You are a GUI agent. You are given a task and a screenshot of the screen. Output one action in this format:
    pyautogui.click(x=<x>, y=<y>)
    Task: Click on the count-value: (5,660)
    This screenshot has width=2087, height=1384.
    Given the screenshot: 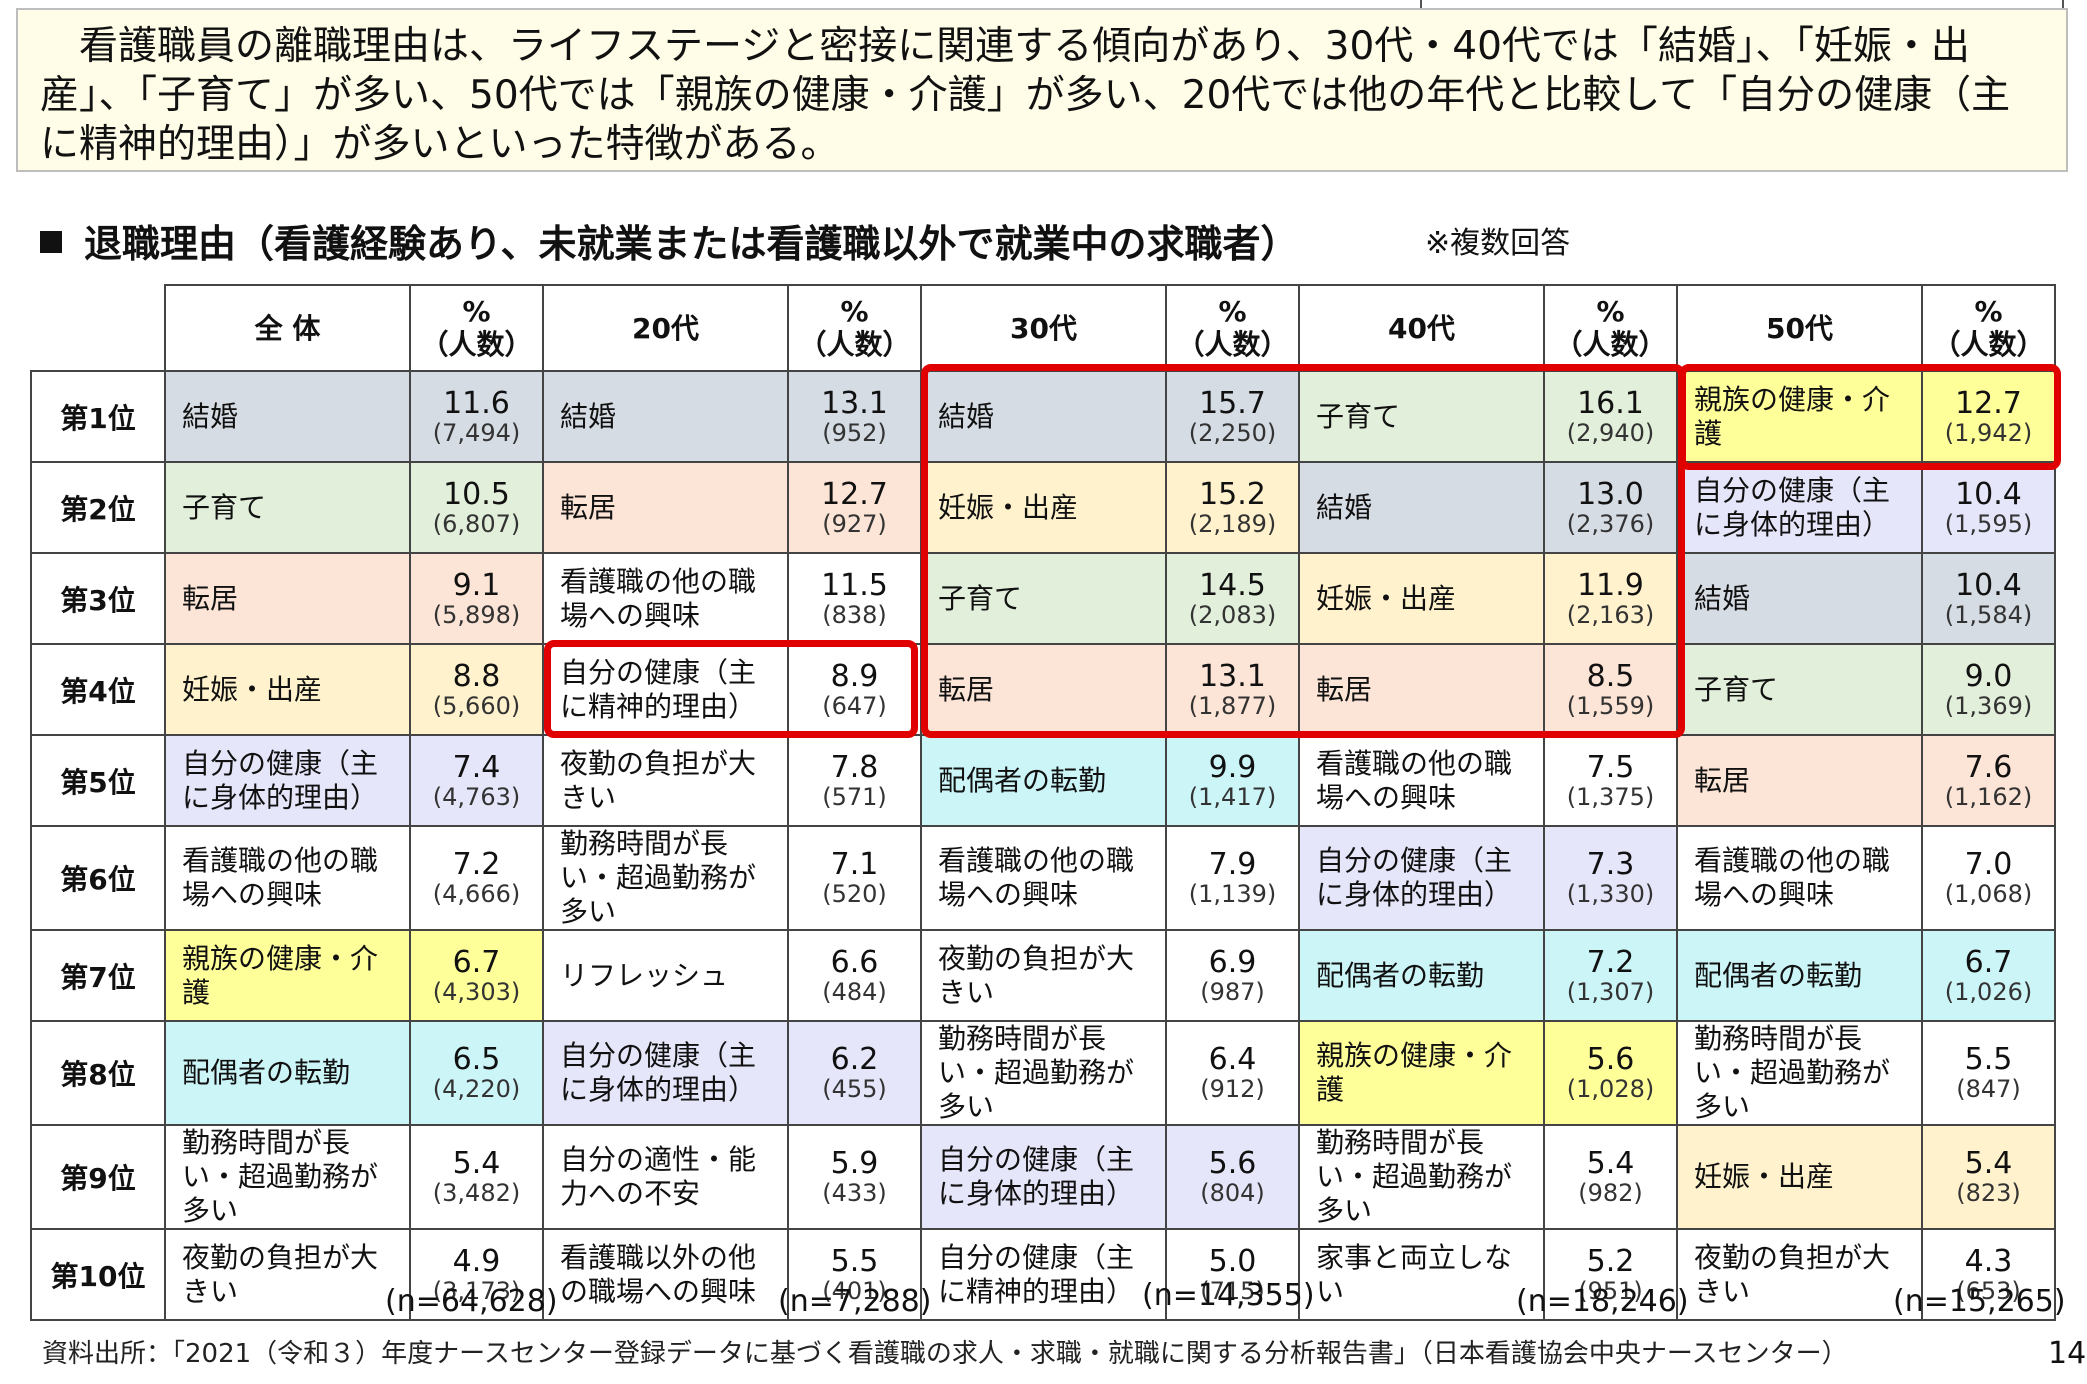 What is the action you would take?
    pyautogui.click(x=476, y=705)
    